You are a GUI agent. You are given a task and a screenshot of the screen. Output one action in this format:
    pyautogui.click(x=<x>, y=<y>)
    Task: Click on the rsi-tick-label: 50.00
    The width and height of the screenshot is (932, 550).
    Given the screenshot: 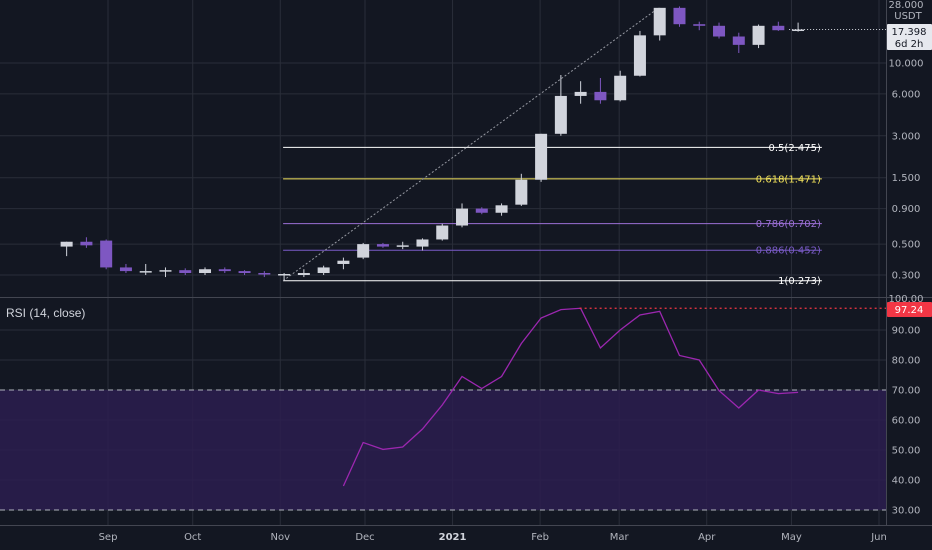 What is the action you would take?
    pyautogui.click(x=906, y=451)
    